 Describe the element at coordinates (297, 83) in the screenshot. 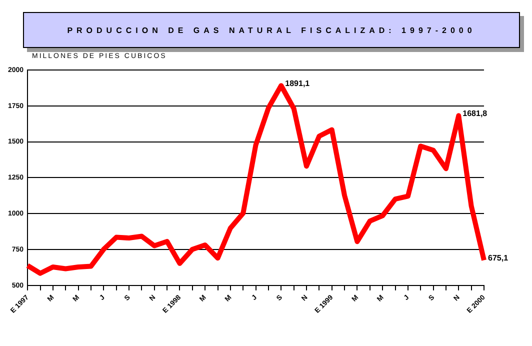

I see `data-label: 1891,1` at that location.